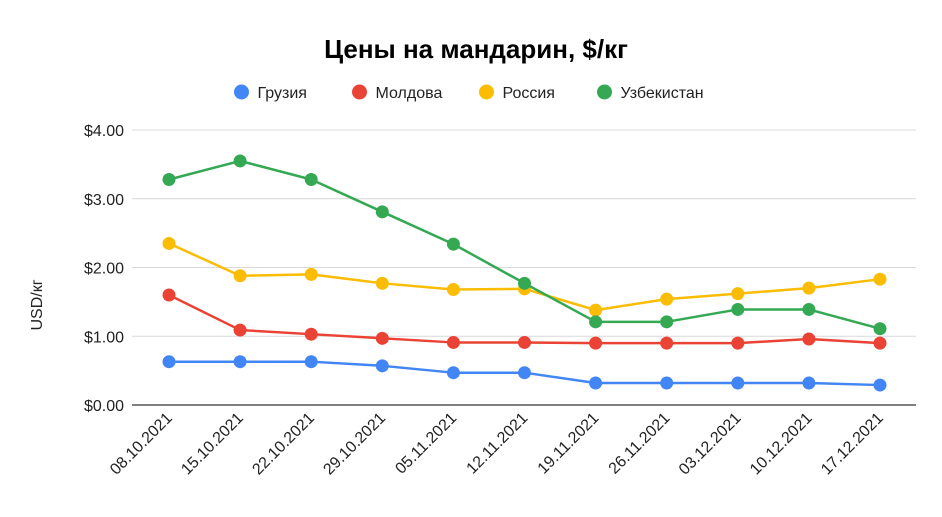  What do you see at coordinates (104, 200) in the screenshot?
I see `y-tick-label: $3.00` at bounding box center [104, 200].